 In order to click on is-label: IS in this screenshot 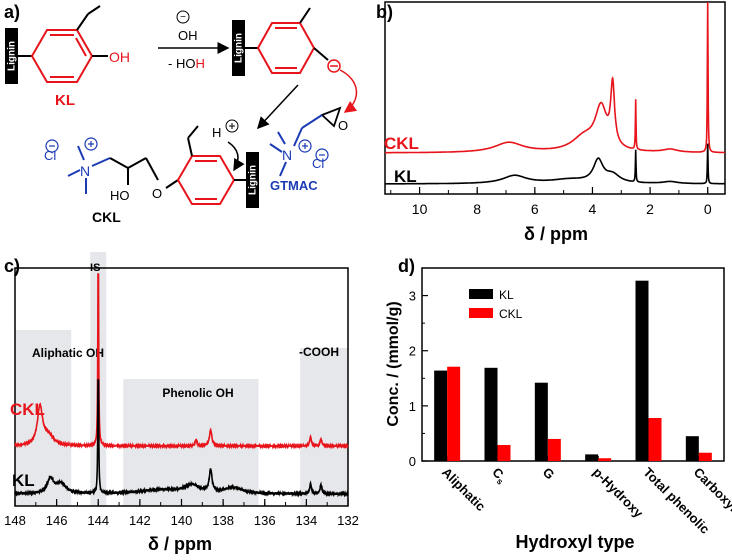, I will do `click(95, 268)`.